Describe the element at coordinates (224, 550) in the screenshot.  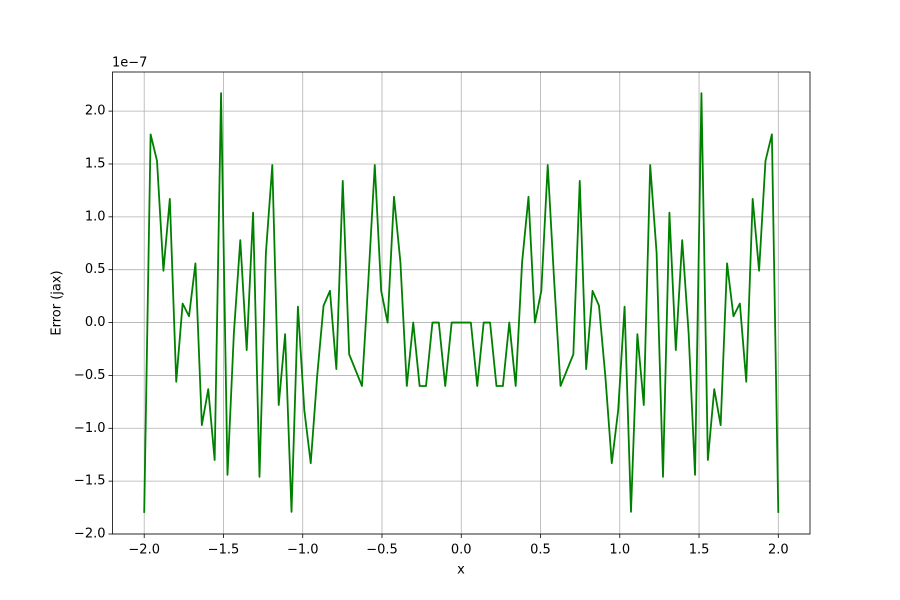
I see `x-tick-label: −1.5` at that location.